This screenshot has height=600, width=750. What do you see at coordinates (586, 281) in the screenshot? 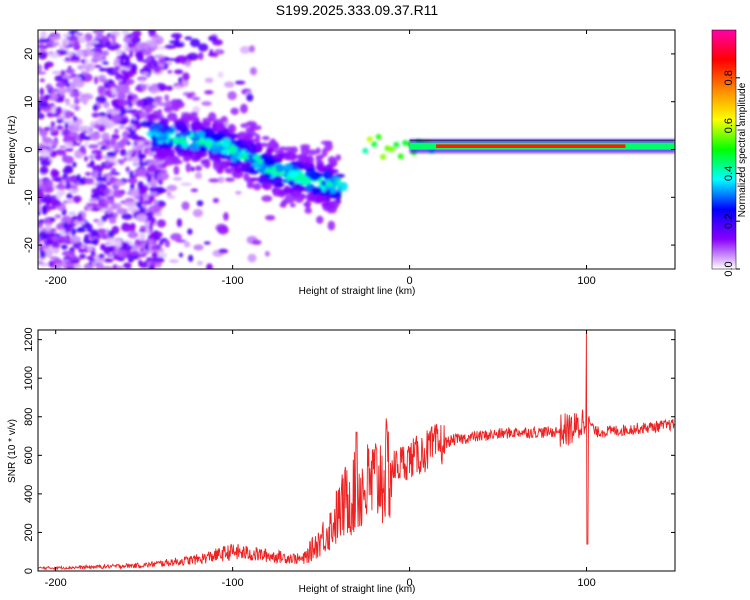
I see `x-tick-label: 100` at bounding box center [586, 281].